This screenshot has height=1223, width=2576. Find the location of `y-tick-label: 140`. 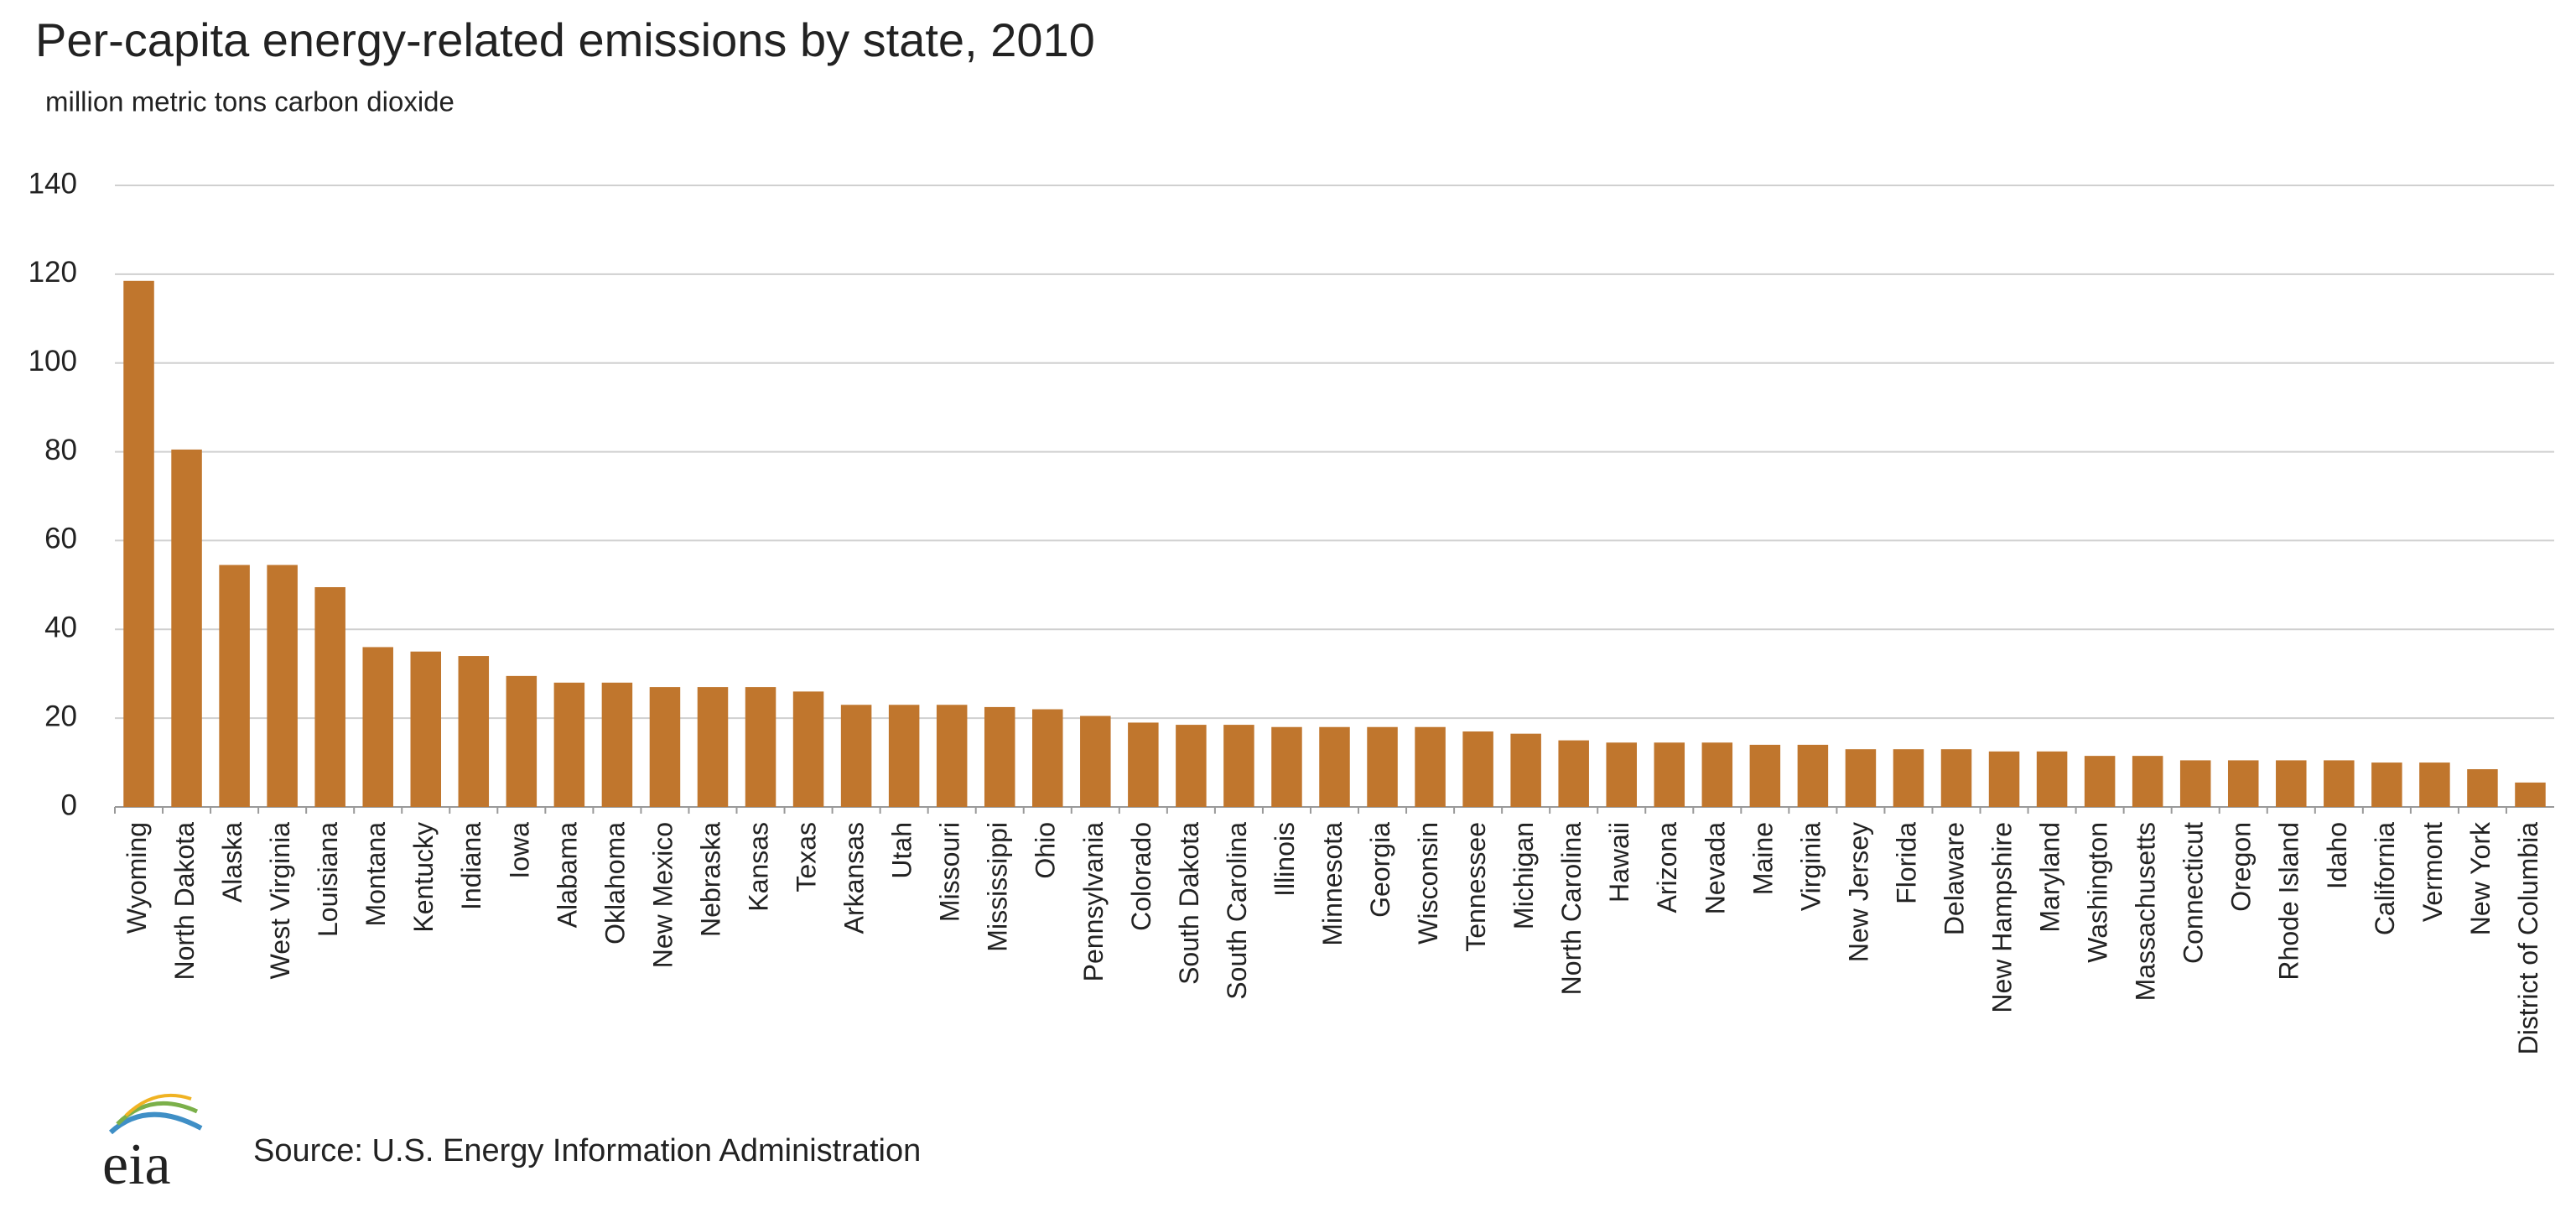

y-tick-label: 140 is located at coordinates (53, 183).